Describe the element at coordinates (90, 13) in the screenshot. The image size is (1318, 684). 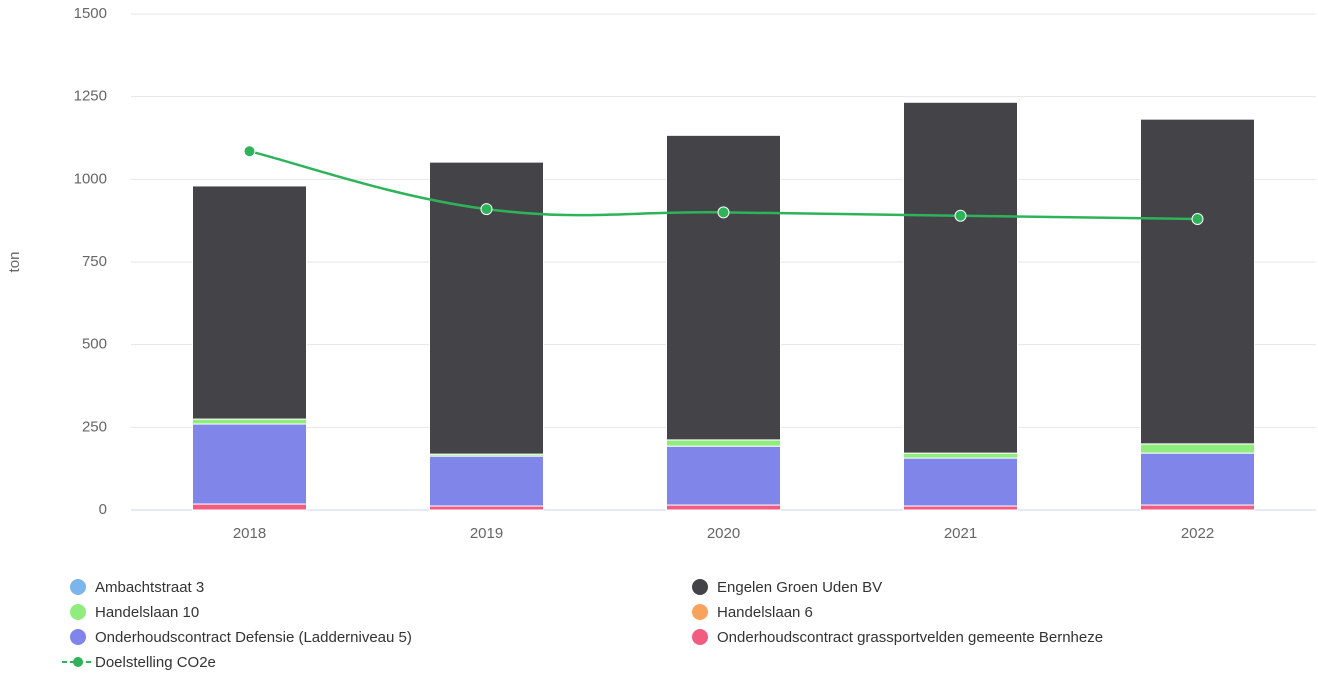
I see `y-tick-label: 1500` at that location.